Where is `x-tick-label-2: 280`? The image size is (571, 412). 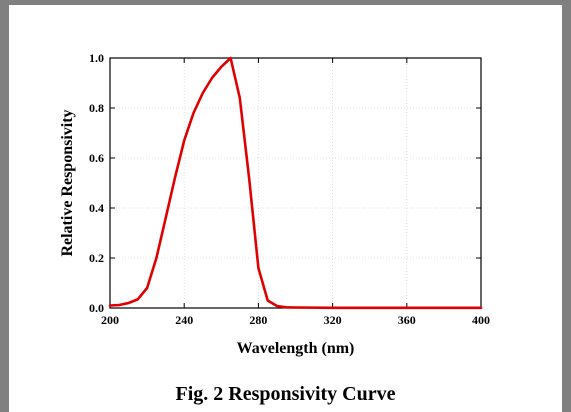 x-tick-label-2: 280 is located at coordinates (258, 320).